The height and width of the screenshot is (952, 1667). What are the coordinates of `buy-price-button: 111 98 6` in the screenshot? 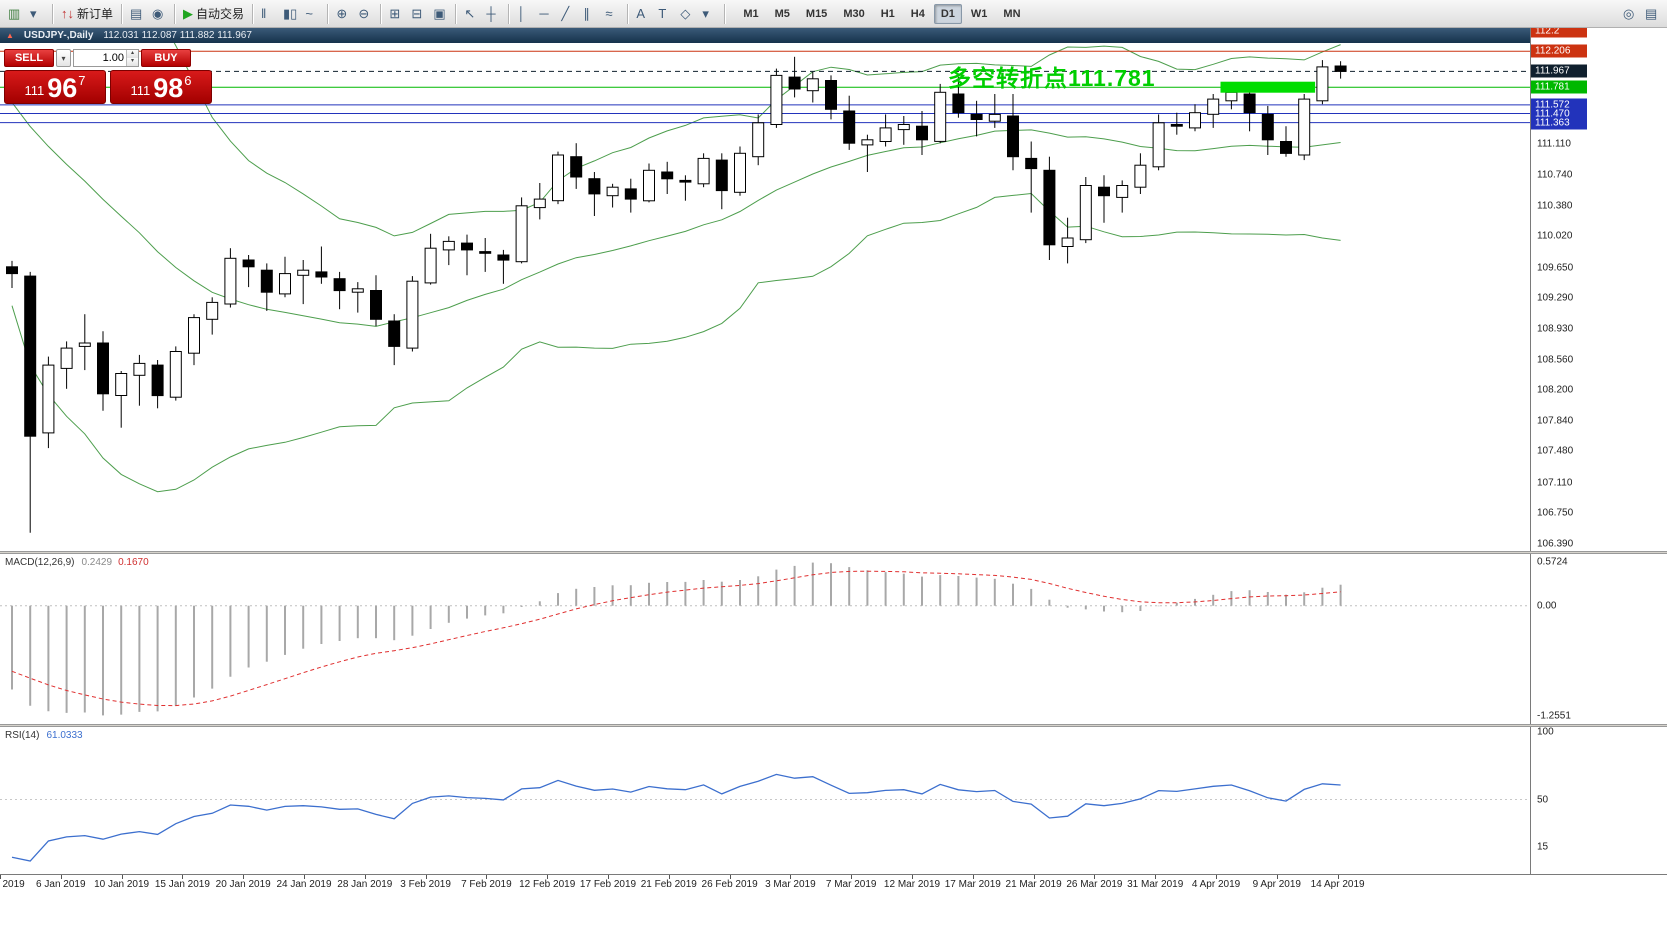 It's located at (161, 87).